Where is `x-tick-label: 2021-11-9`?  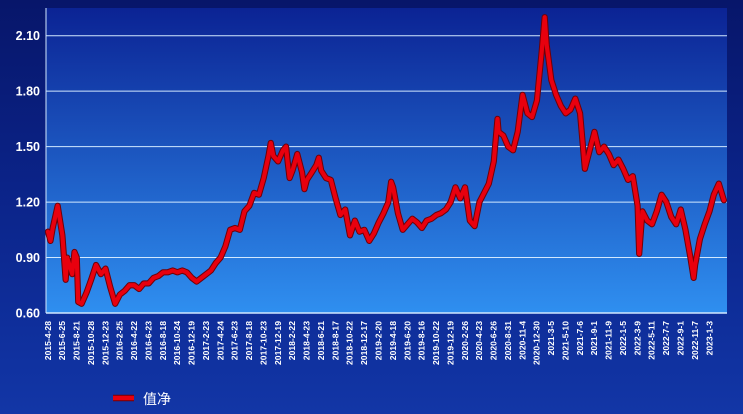 x-tick-label: 2021-11-9 is located at coordinates (609, 340).